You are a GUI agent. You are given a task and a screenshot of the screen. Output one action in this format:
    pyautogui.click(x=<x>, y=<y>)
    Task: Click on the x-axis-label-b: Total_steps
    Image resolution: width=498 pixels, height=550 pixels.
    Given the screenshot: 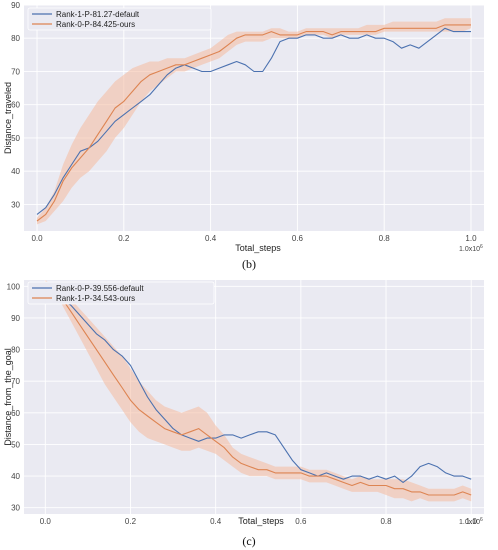 What is the action you would take?
    pyautogui.click(x=258, y=248)
    